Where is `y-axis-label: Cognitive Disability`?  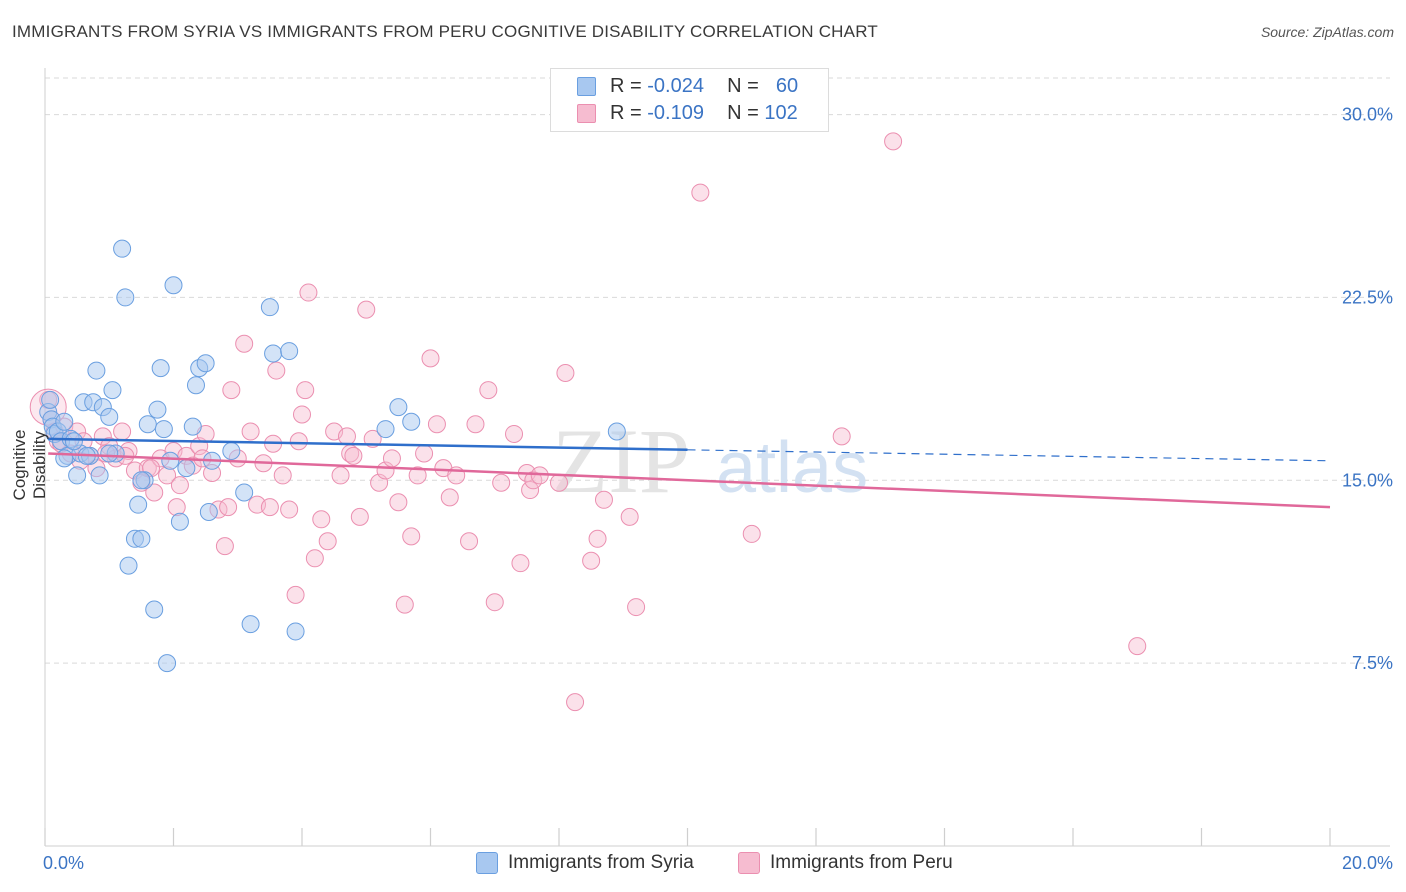
y-axis-label: Cognitive Disability is located at coordinates (29, 465).